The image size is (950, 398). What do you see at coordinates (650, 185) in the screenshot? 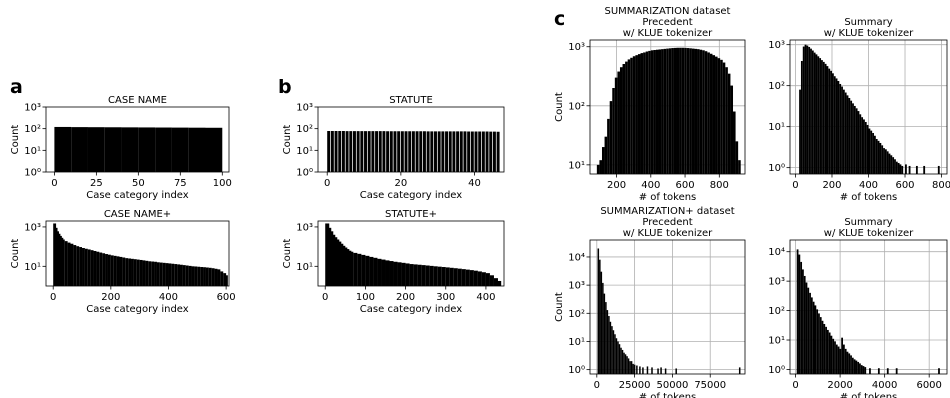
I see `x-tick-label: 400` at bounding box center [650, 185].